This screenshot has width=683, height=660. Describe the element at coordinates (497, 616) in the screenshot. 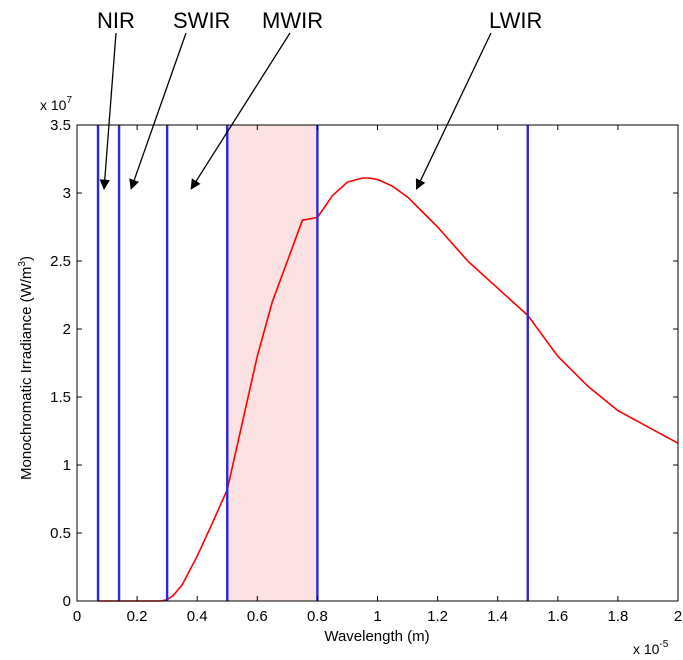

I see `x-tick-label: 1.4` at that location.